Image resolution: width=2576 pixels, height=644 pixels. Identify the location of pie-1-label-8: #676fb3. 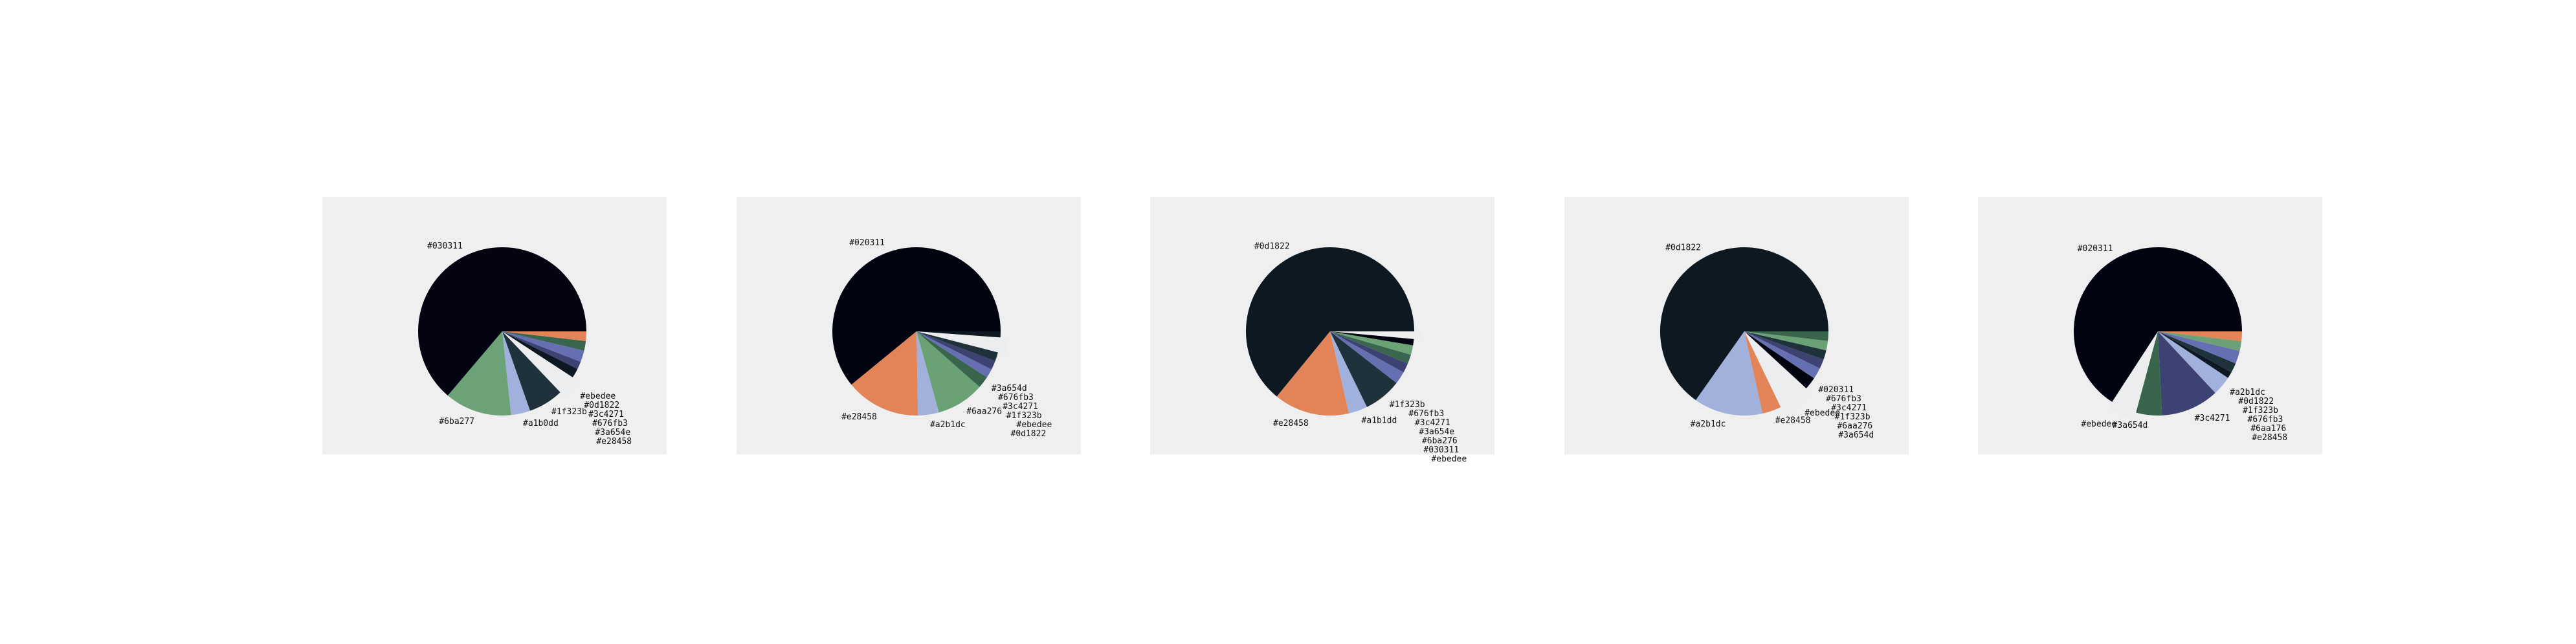
(610, 423).